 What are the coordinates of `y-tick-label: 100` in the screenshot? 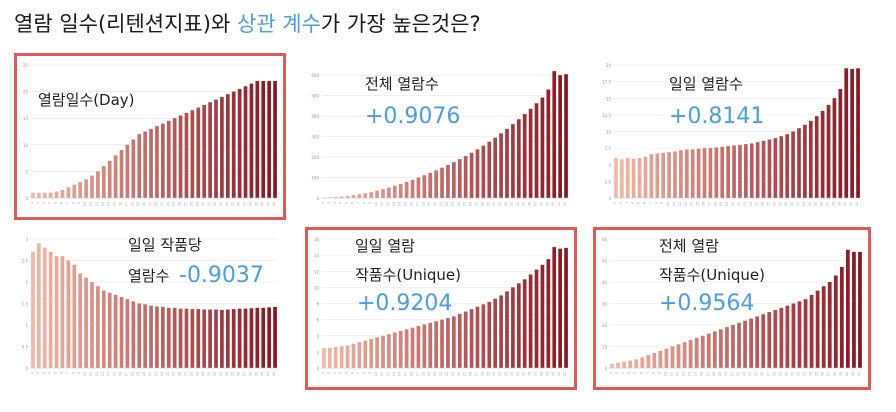 It's located at (315, 178).